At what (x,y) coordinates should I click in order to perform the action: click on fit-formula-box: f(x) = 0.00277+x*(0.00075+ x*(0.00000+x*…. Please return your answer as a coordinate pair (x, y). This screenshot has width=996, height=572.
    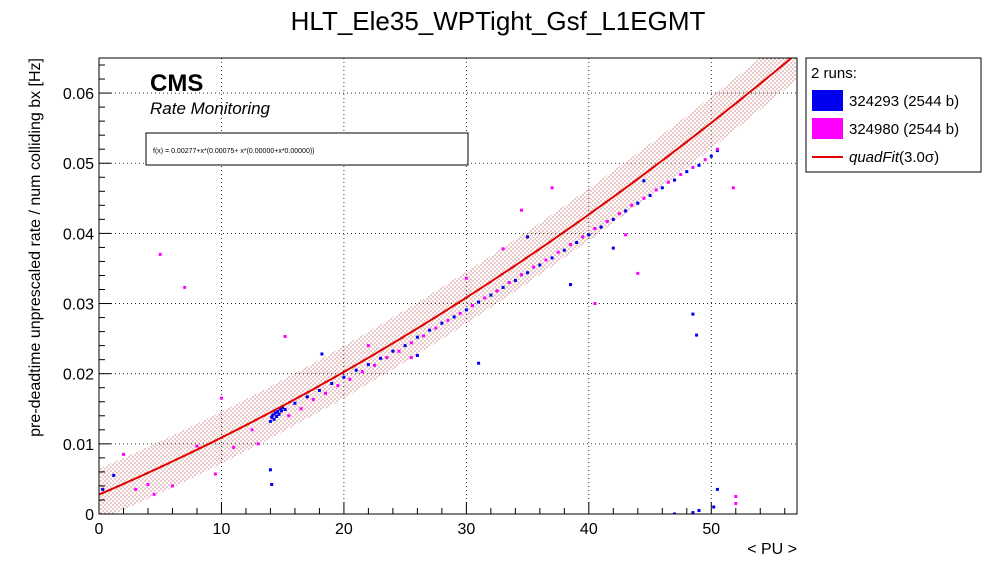
    Looking at the image, I should click on (307, 149).